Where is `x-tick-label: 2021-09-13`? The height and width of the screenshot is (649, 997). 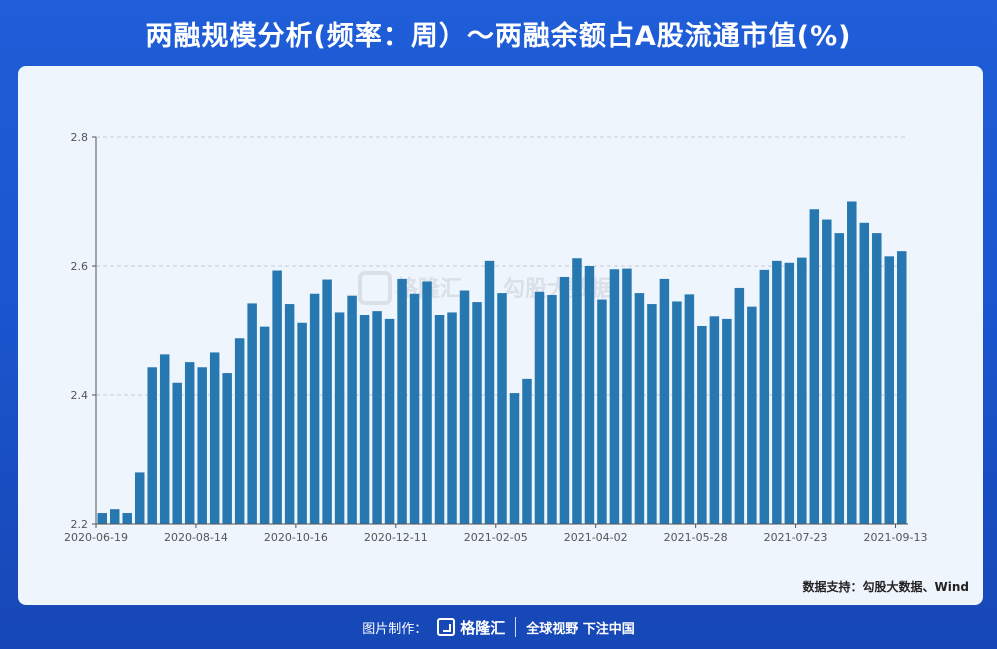
x-tick-label: 2021-09-13 is located at coordinates (896, 537).